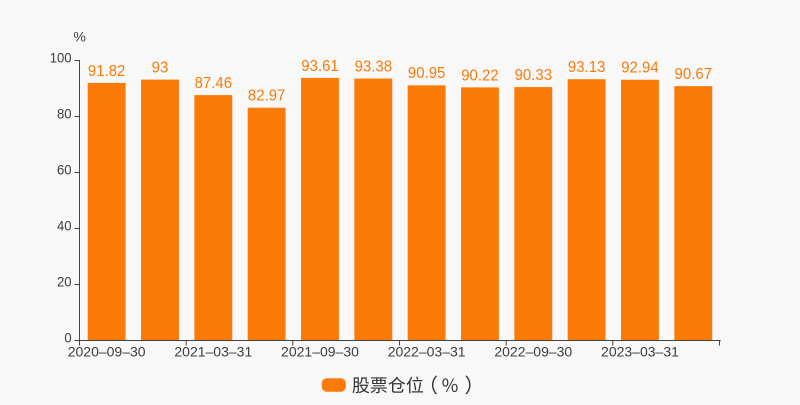  Describe the element at coordinates (640, 68) in the screenshot. I see `svg-text: 92.94` at that location.